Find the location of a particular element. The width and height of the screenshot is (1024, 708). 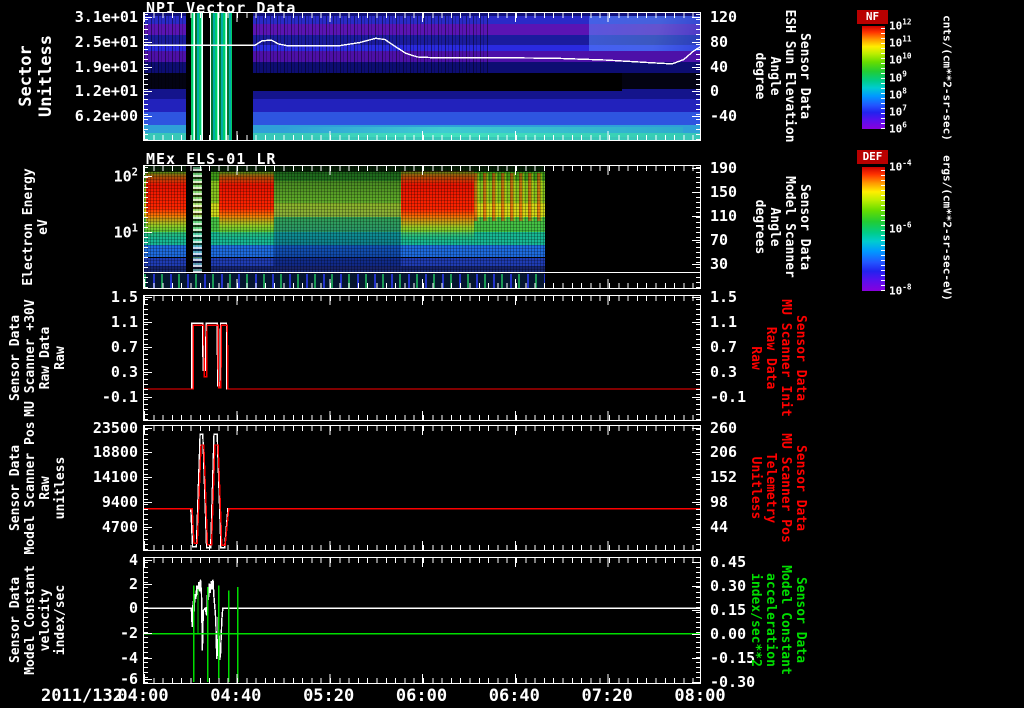

panel-npi-spectrogram is located at coordinates (422, 76).